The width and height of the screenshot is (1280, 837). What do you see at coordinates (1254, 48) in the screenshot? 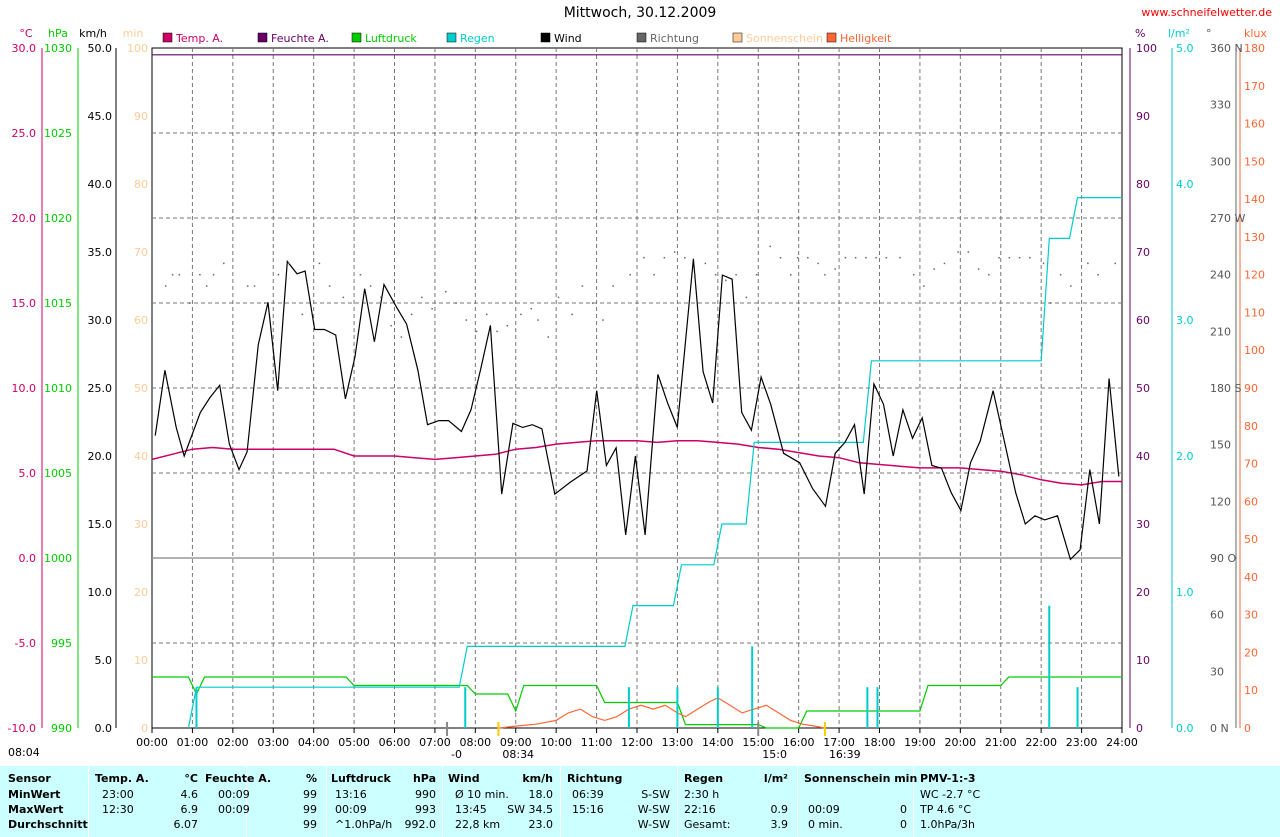
I see `bright-axis-tick: 180` at bounding box center [1254, 48].